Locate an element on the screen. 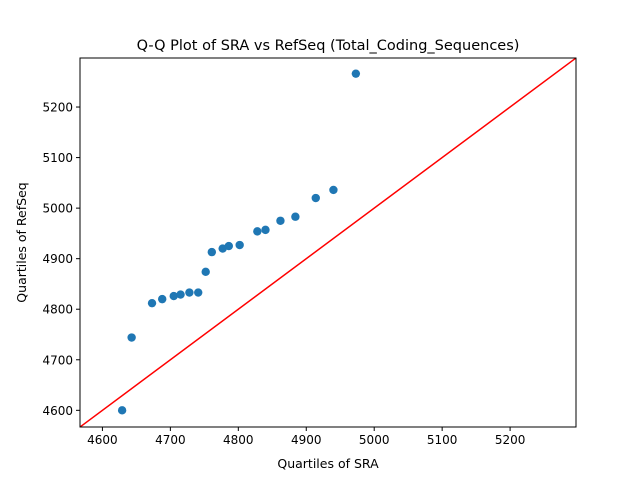 This screenshot has width=640, height=484. y-tick-label: 5200 is located at coordinates (57, 108).